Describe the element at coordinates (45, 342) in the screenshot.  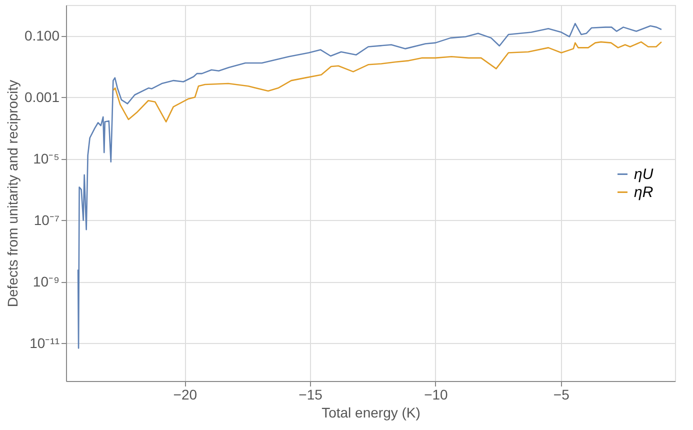
I see `y-tick-label: 10⁻¹¹` at that location.